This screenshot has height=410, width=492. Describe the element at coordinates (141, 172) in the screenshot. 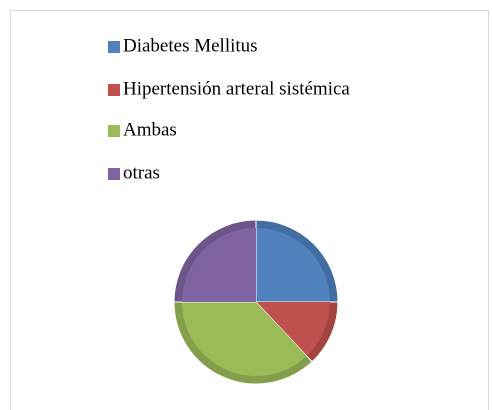

I see `legend-label: otras` at that location.